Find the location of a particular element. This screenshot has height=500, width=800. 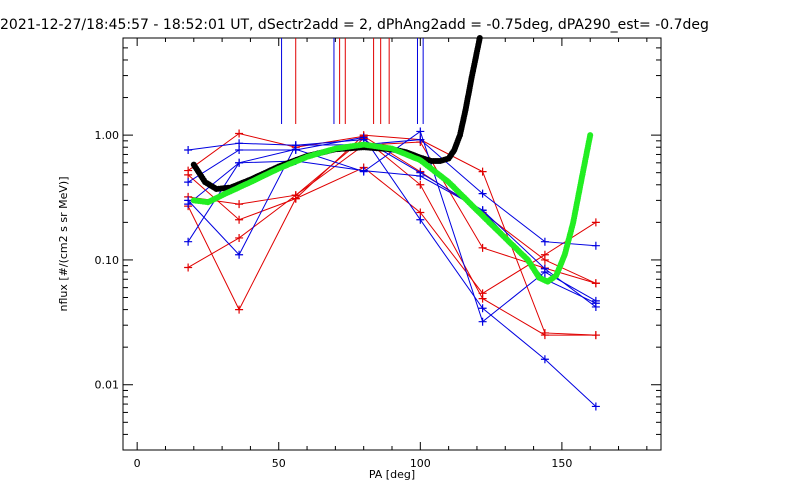

x-tick-label: 0 is located at coordinates (137, 463).